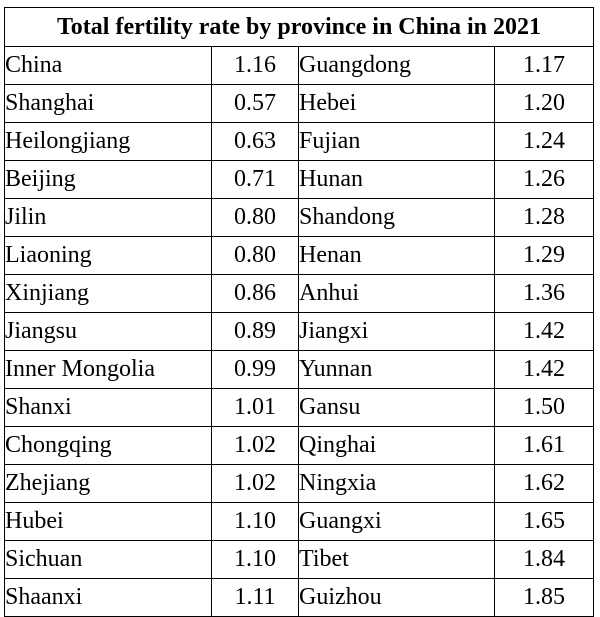  What do you see at coordinates (255, 141) in the screenshot?
I see `fertility-rate-left: 0.63` at bounding box center [255, 141].